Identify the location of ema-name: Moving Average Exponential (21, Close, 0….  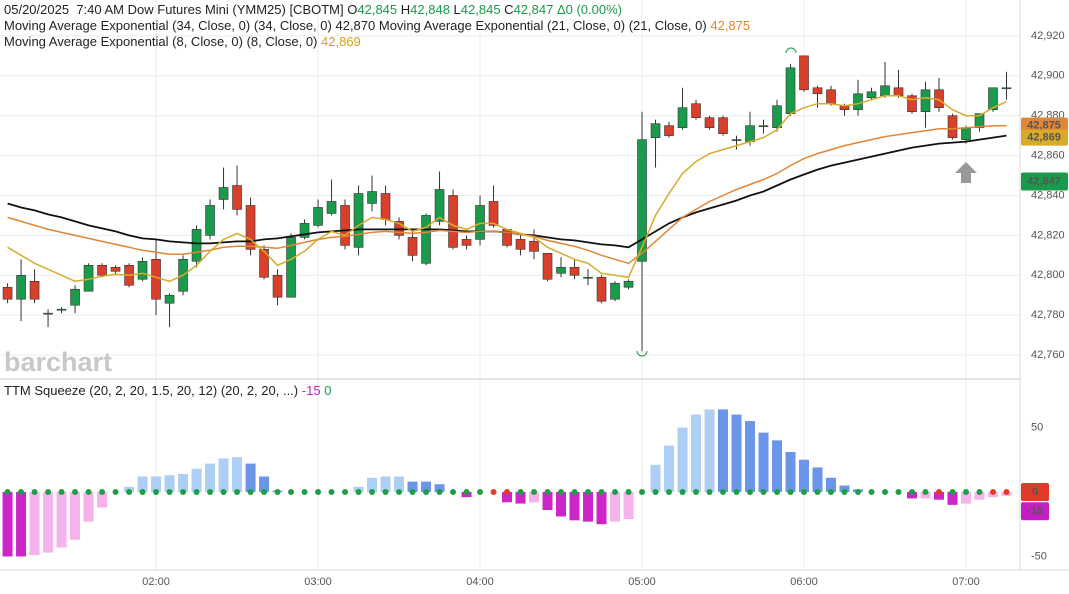
(502, 25).